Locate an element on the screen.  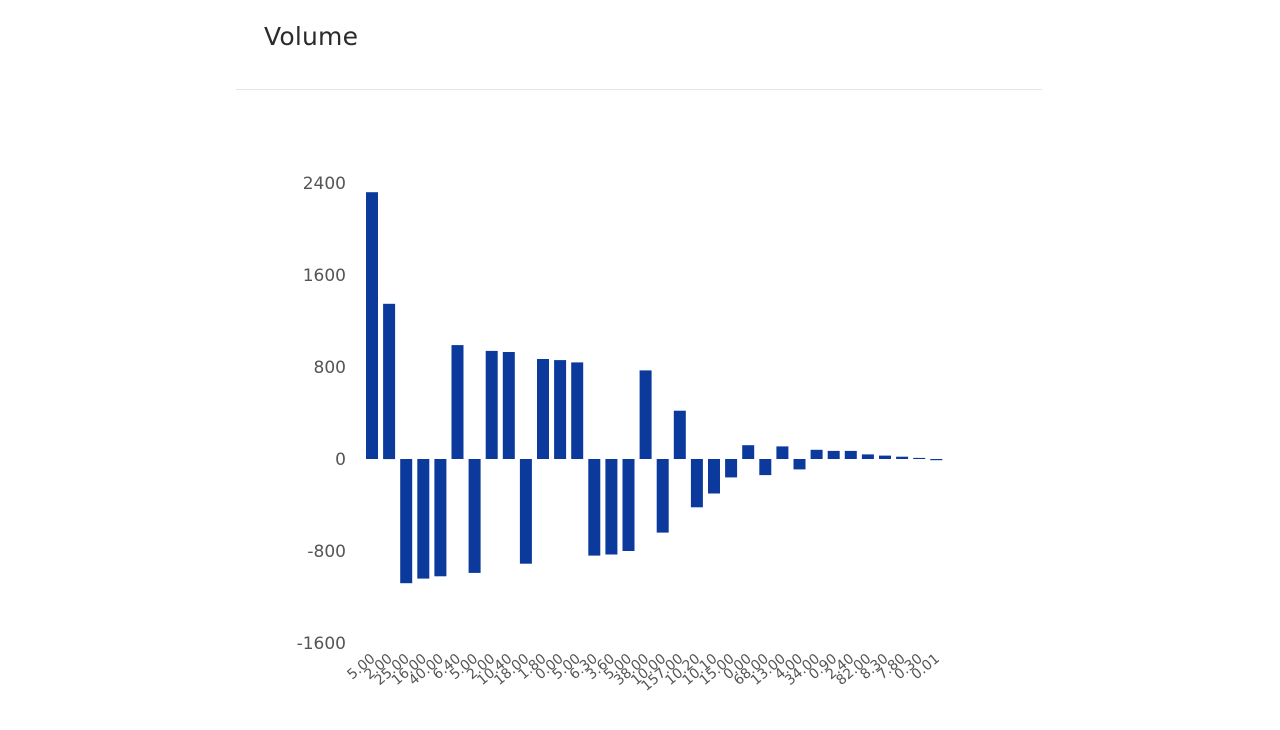
y-tick-label: -800 is located at coordinates (326, 552).